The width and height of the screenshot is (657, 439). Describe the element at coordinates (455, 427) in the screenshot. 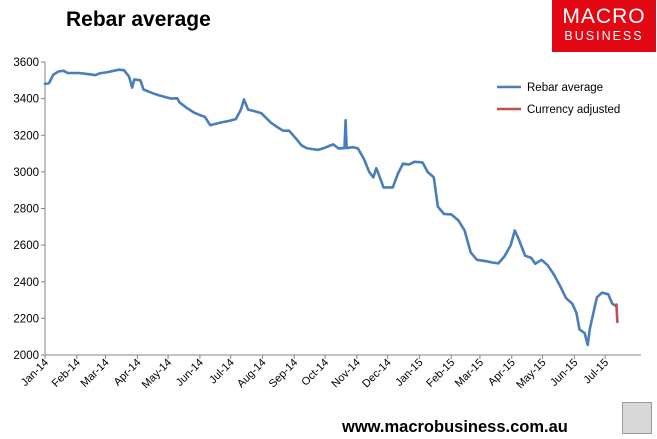

I see `footer-url: www.macrobusiness.com.au` at that location.